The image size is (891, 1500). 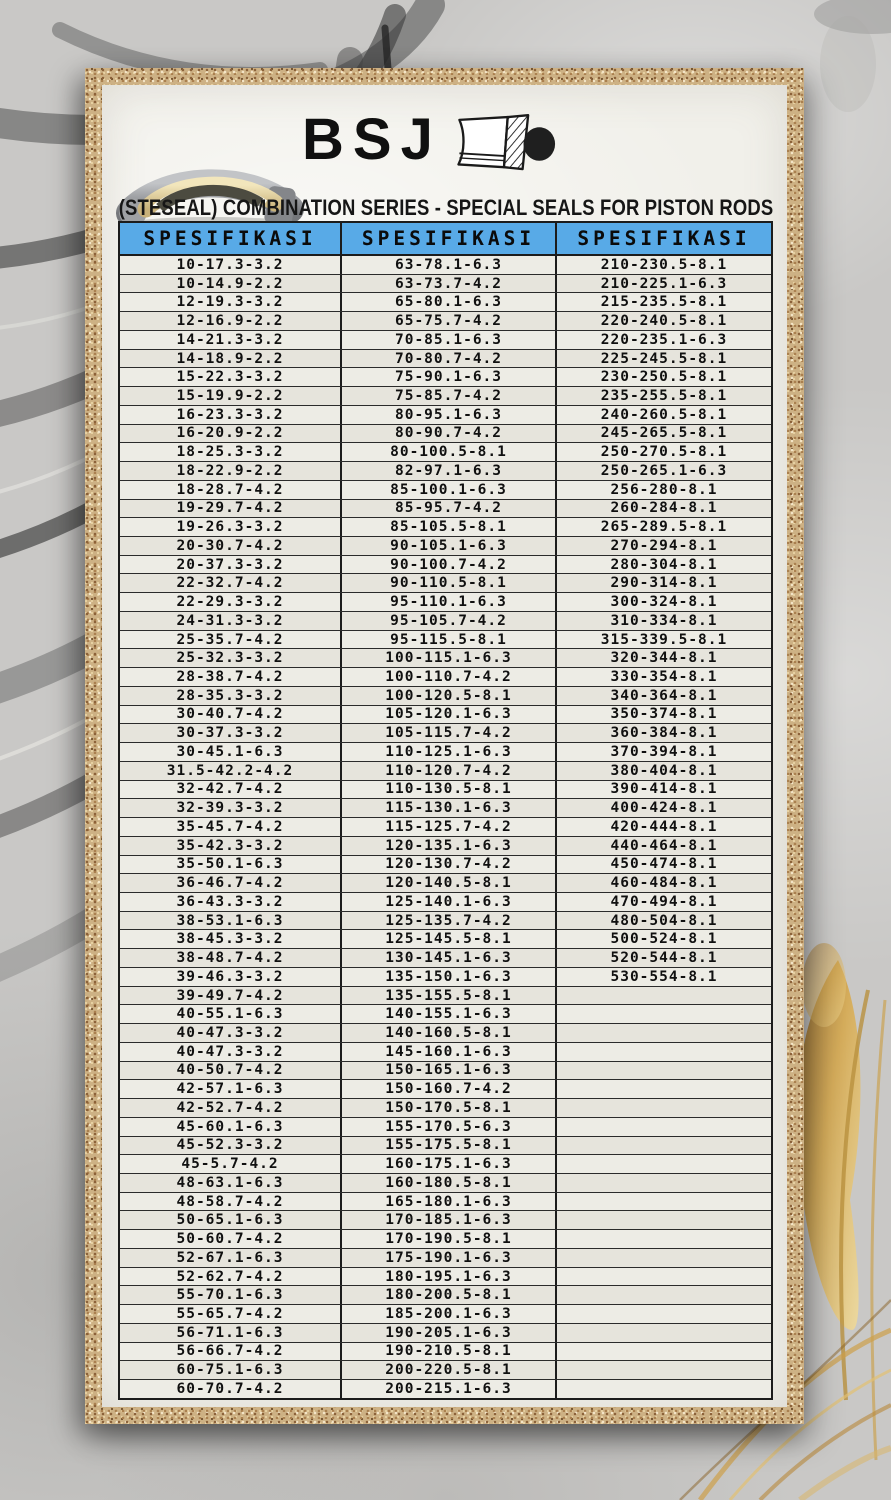 What do you see at coordinates (445, 303) in the screenshot?
I see `table-row: 12-19.3-3.2 65-80.1-6.3 215-235.5-8.1` at bounding box center [445, 303].